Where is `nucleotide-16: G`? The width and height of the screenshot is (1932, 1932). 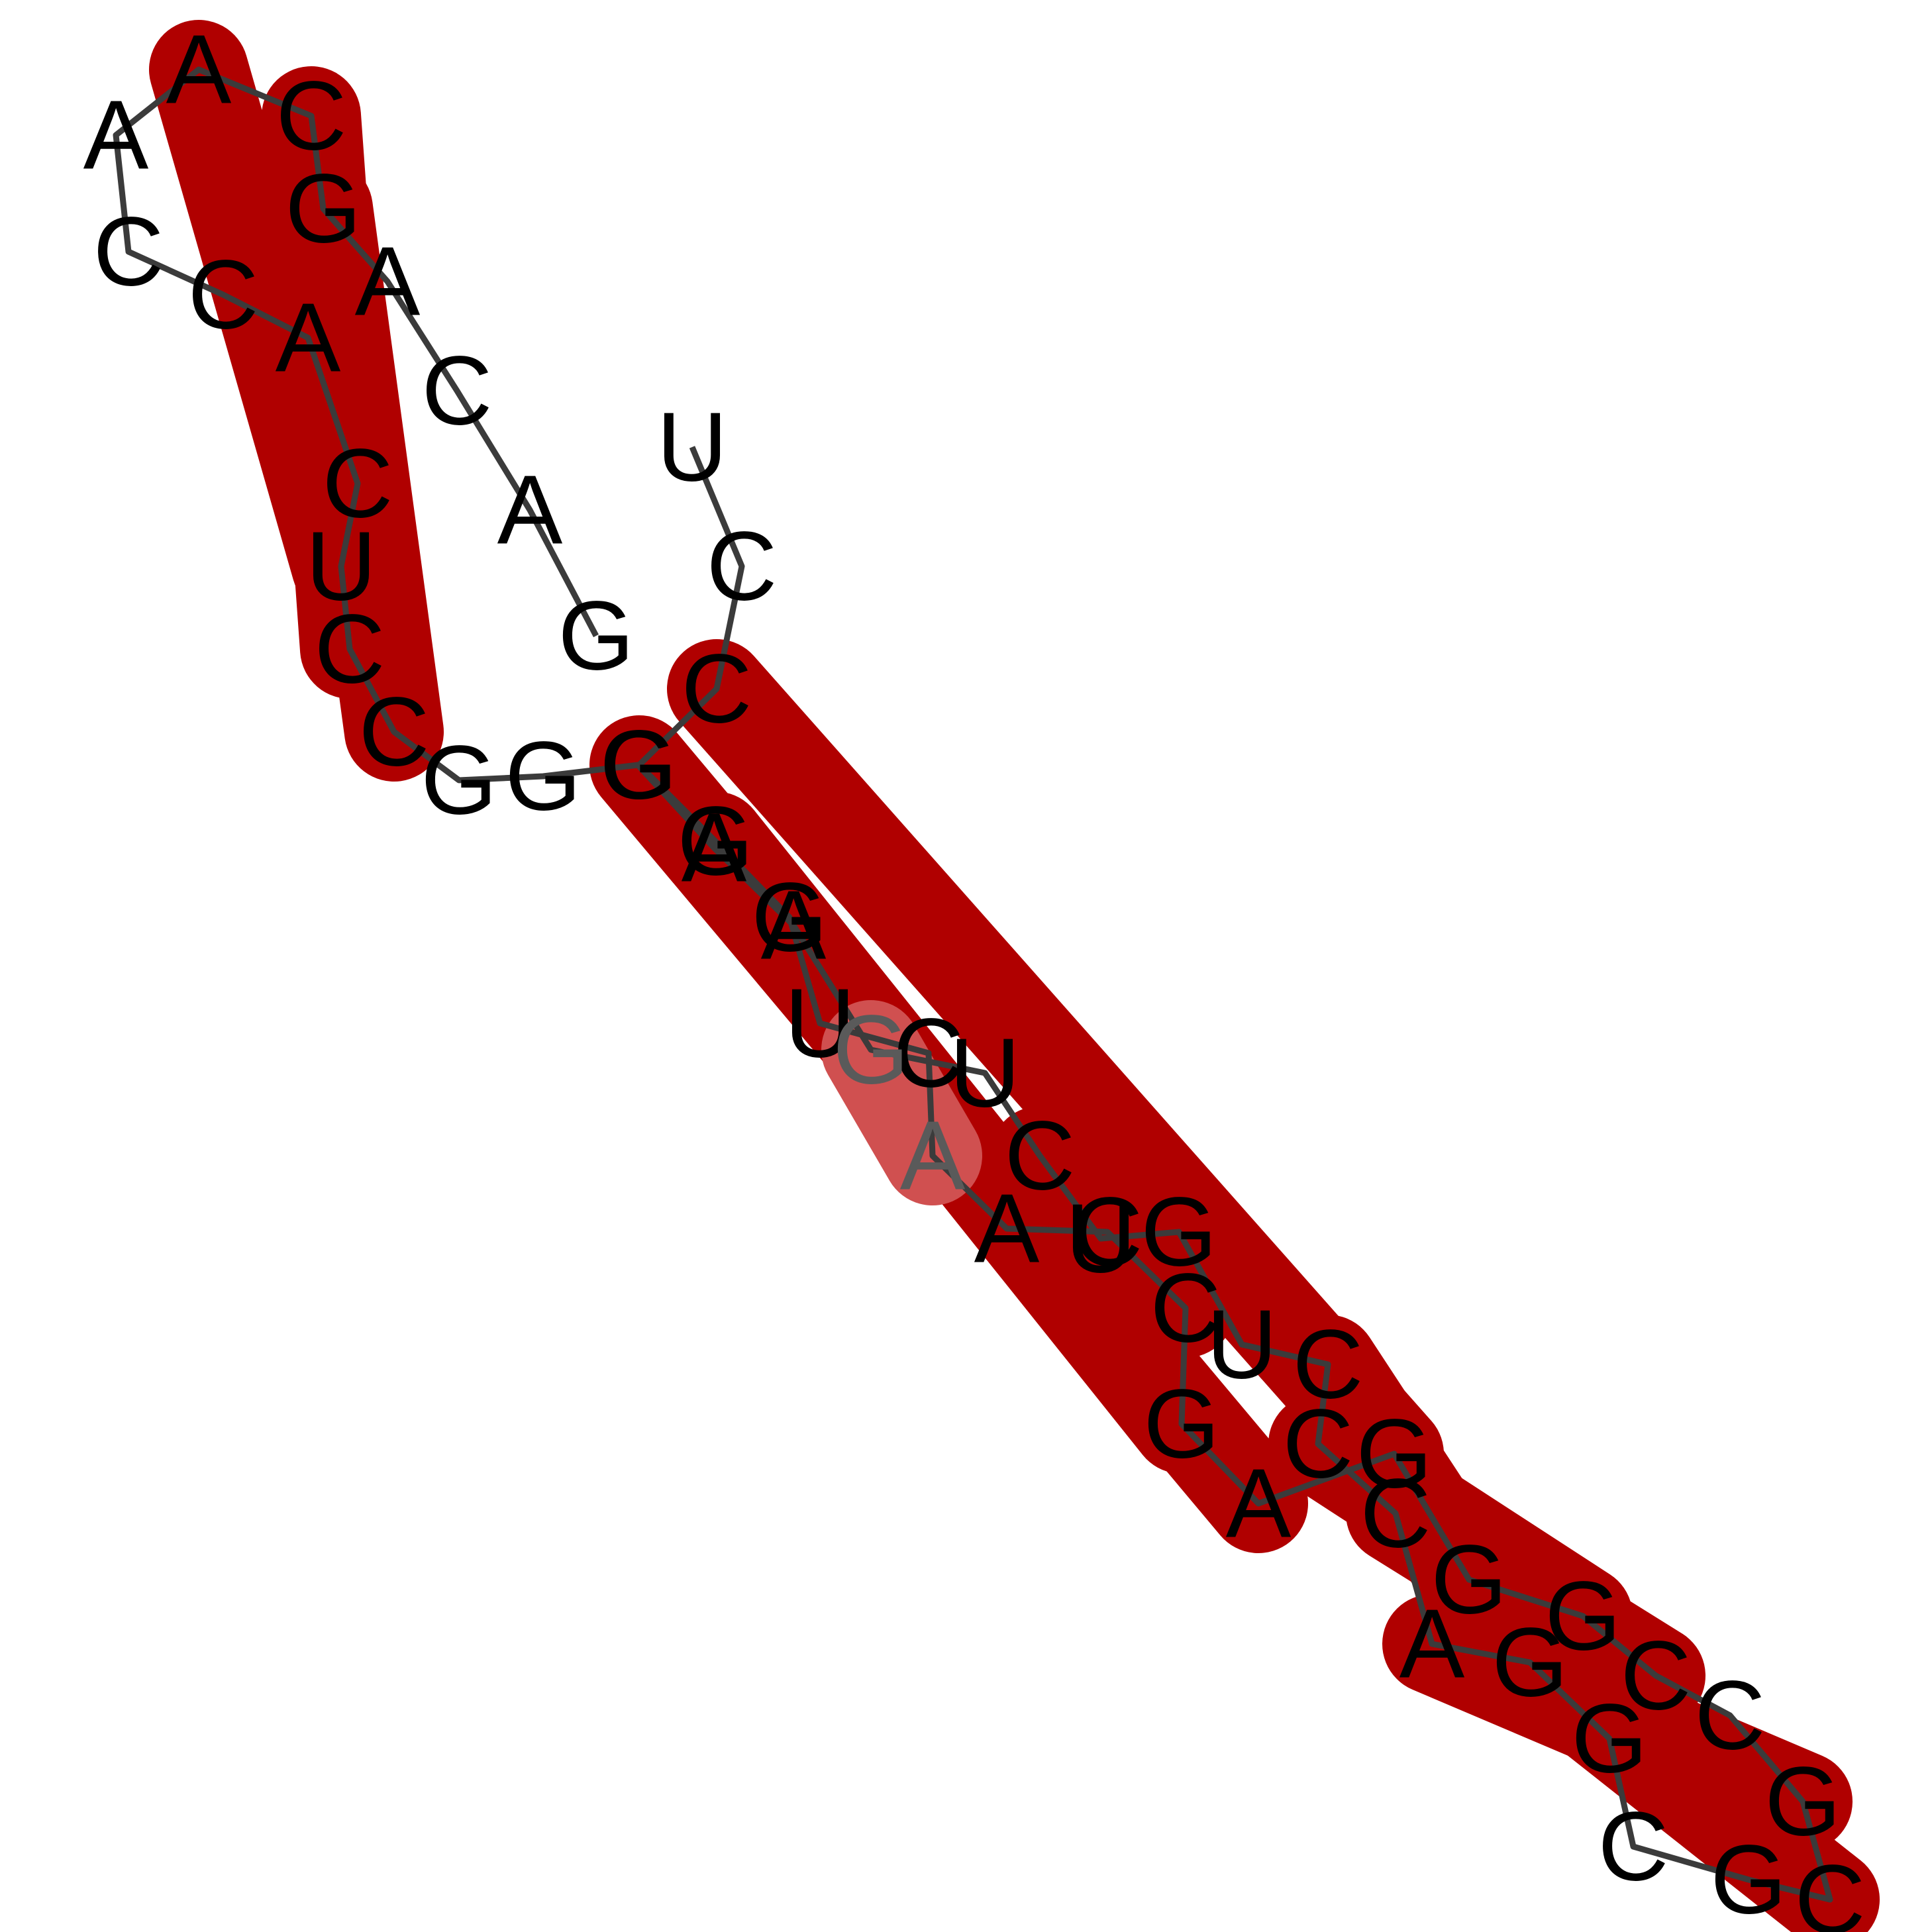 nucleotide-16: G is located at coordinates (1469, 1580).